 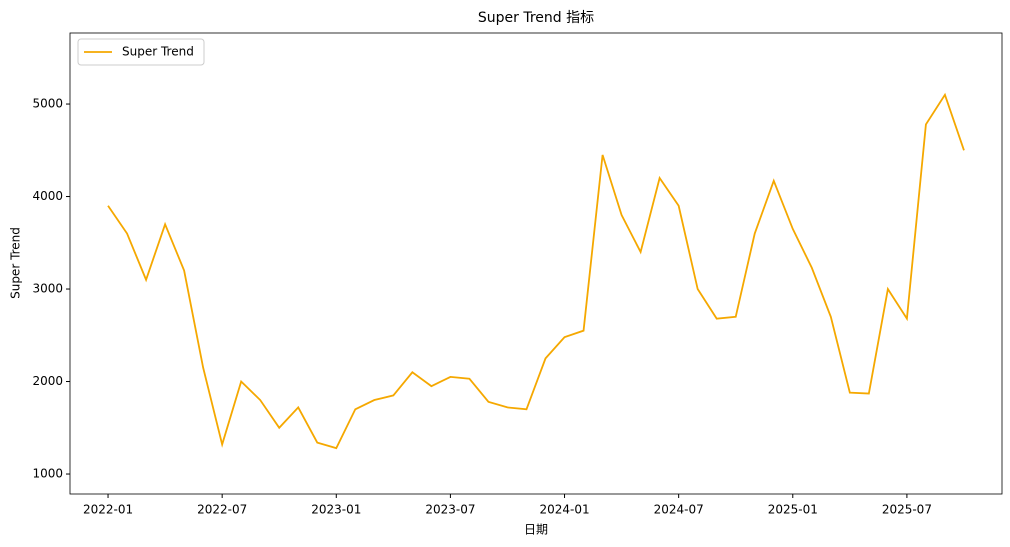 What do you see at coordinates (47, 381) in the screenshot?
I see `y-tick-label: 2000` at bounding box center [47, 381].